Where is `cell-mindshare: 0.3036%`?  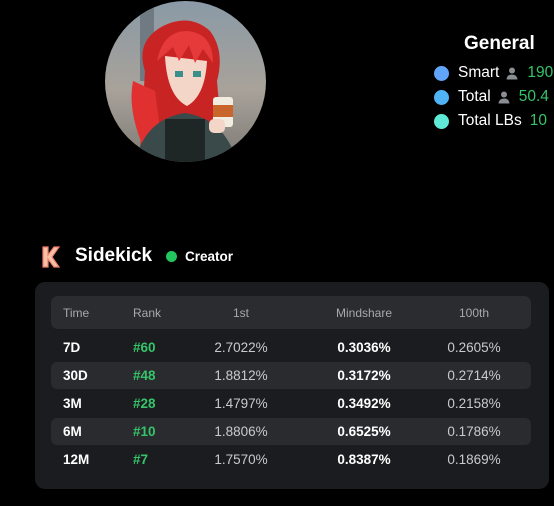 cell-mindshare: 0.3036% is located at coordinates (364, 347).